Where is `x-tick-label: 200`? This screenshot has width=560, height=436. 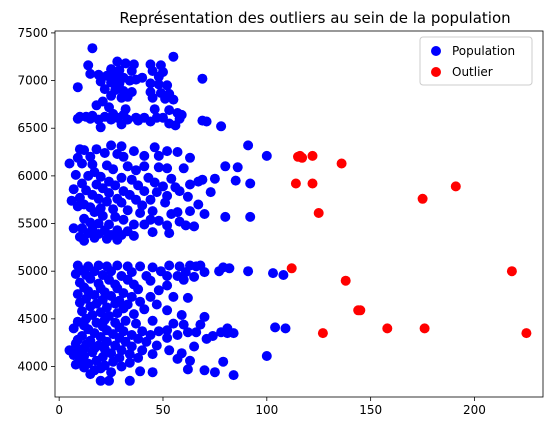 x-tick-label: 200 is located at coordinates (474, 410).